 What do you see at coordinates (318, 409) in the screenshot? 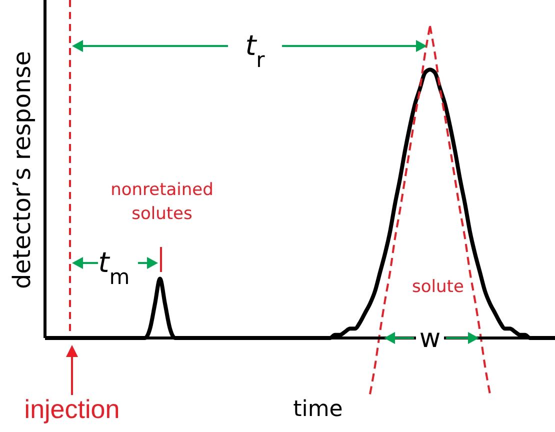
I see `x-axis-title: time` at bounding box center [318, 409].